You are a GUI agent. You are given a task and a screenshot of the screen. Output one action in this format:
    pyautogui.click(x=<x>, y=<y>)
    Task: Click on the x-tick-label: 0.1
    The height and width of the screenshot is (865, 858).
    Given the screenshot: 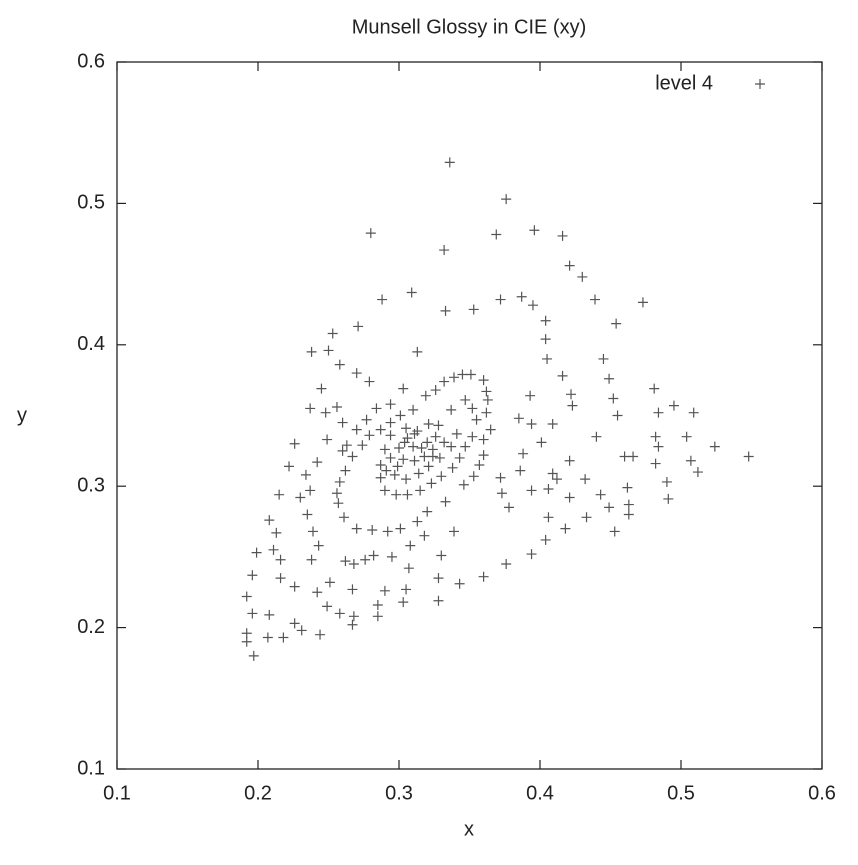 What is the action you would take?
    pyautogui.click(x=117, y=793)
    